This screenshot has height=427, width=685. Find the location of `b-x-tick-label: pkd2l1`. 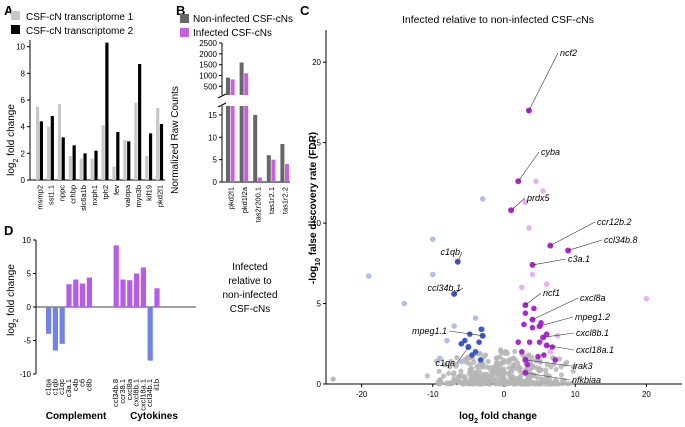

b-x-tick-label: pkd2l1 is located at coordinates (230, 198).